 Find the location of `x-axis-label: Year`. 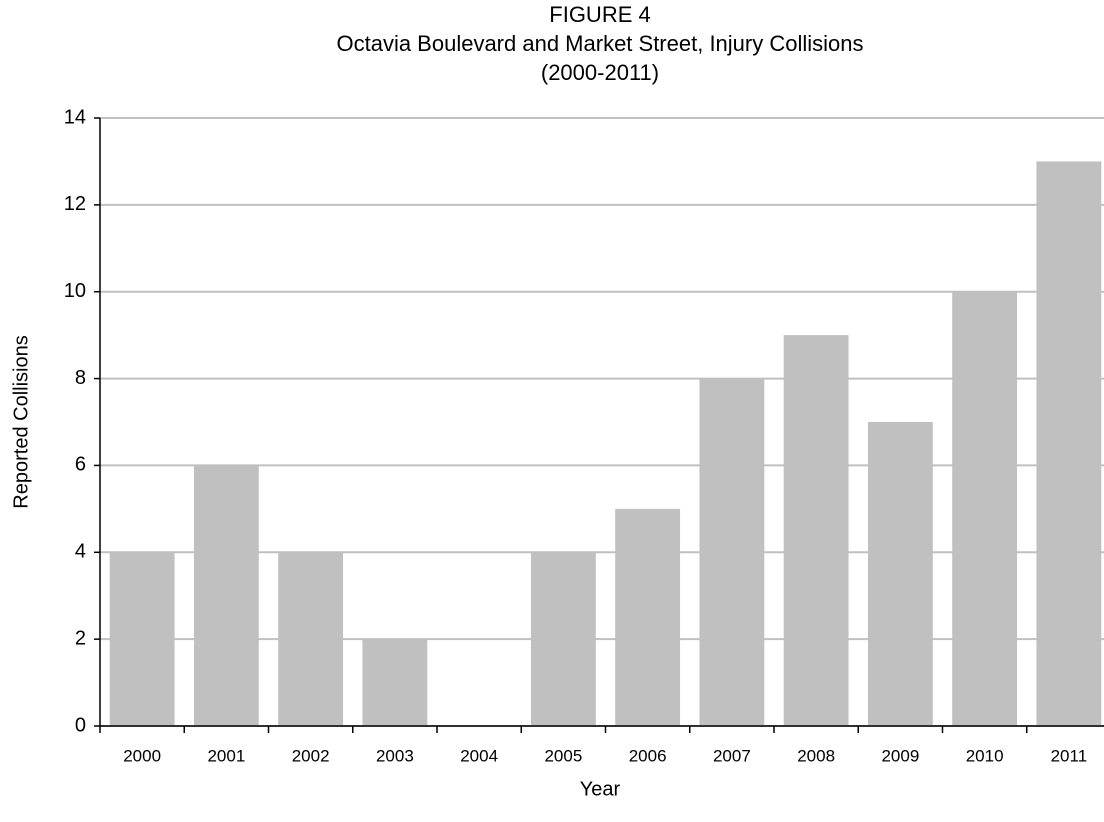

x-axis-label: Year is located at coordinates (600, 789).